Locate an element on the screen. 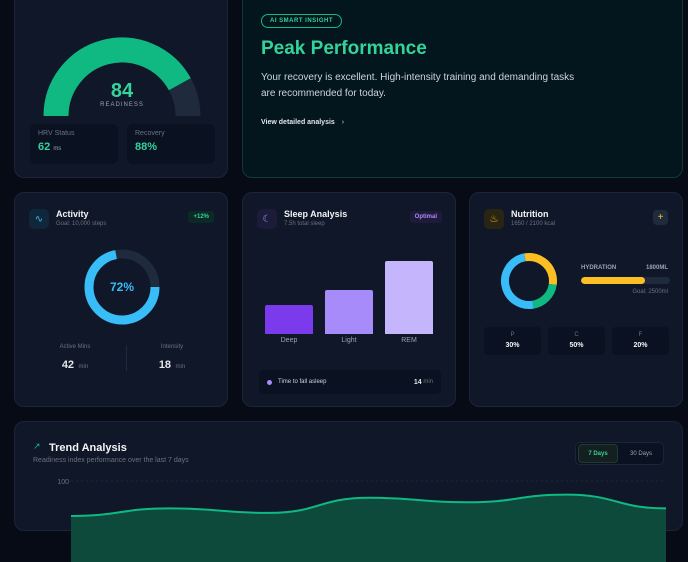 This screenshot has height=562, width=688. sleep-status-badge: Optimal is located at coordinates (426, 217).